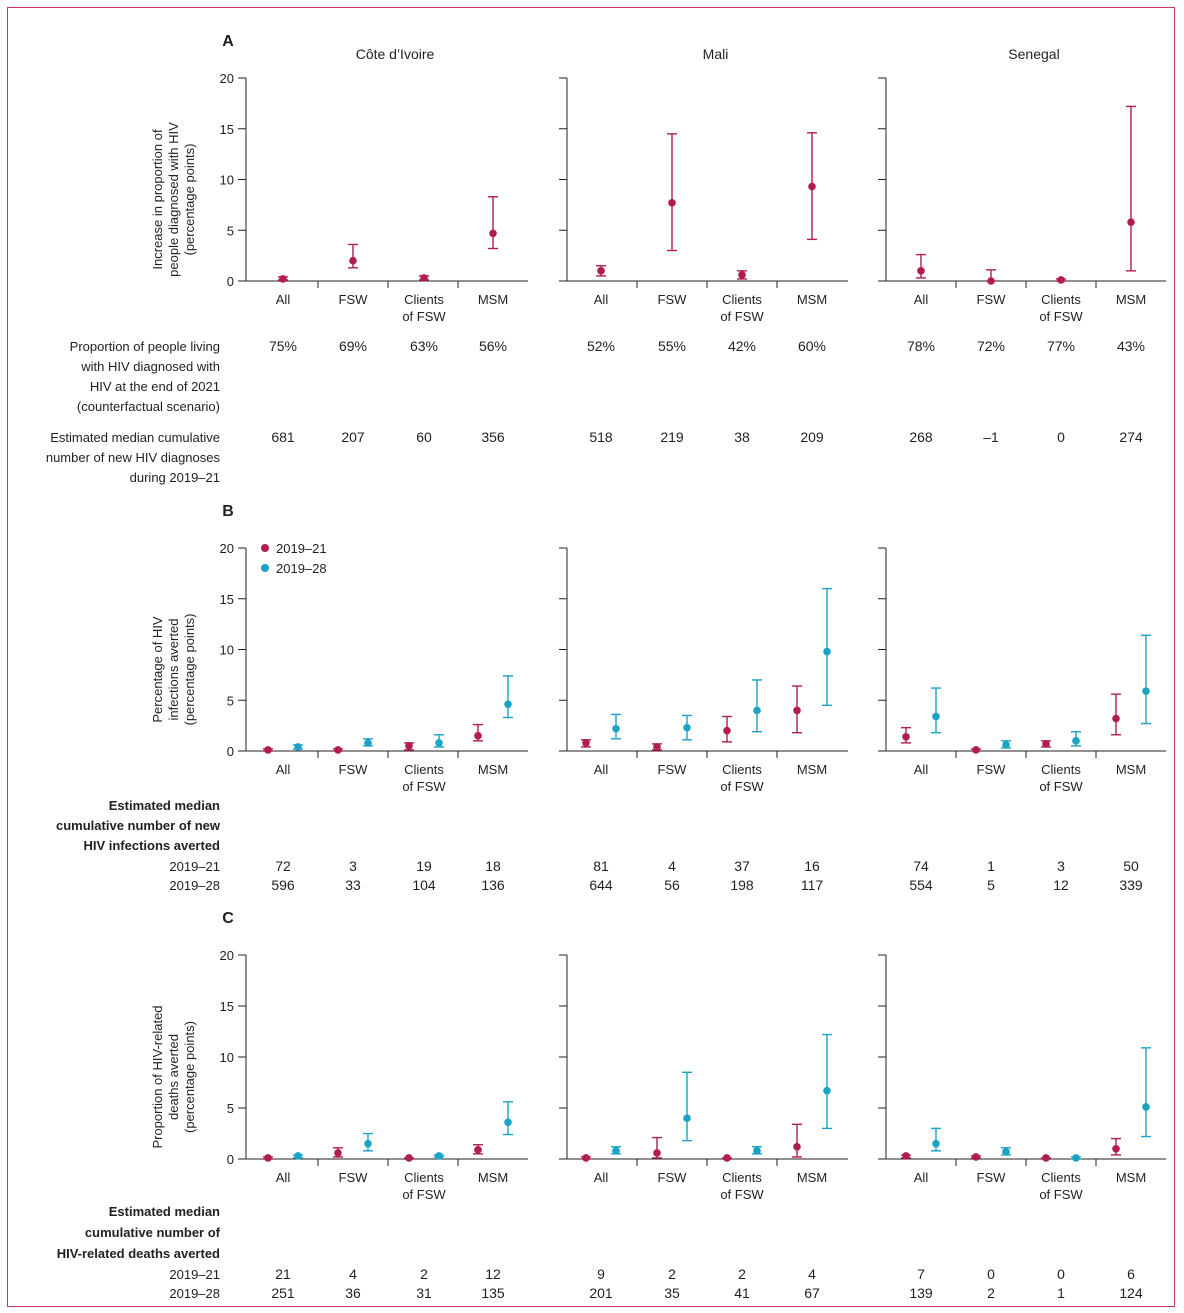 This screenshot has height=1313, width=1184. What do you see at coordinates (1061, 885) in the screenshot?
I see `table-b-value: 12` at bounding box center [1061, 885].